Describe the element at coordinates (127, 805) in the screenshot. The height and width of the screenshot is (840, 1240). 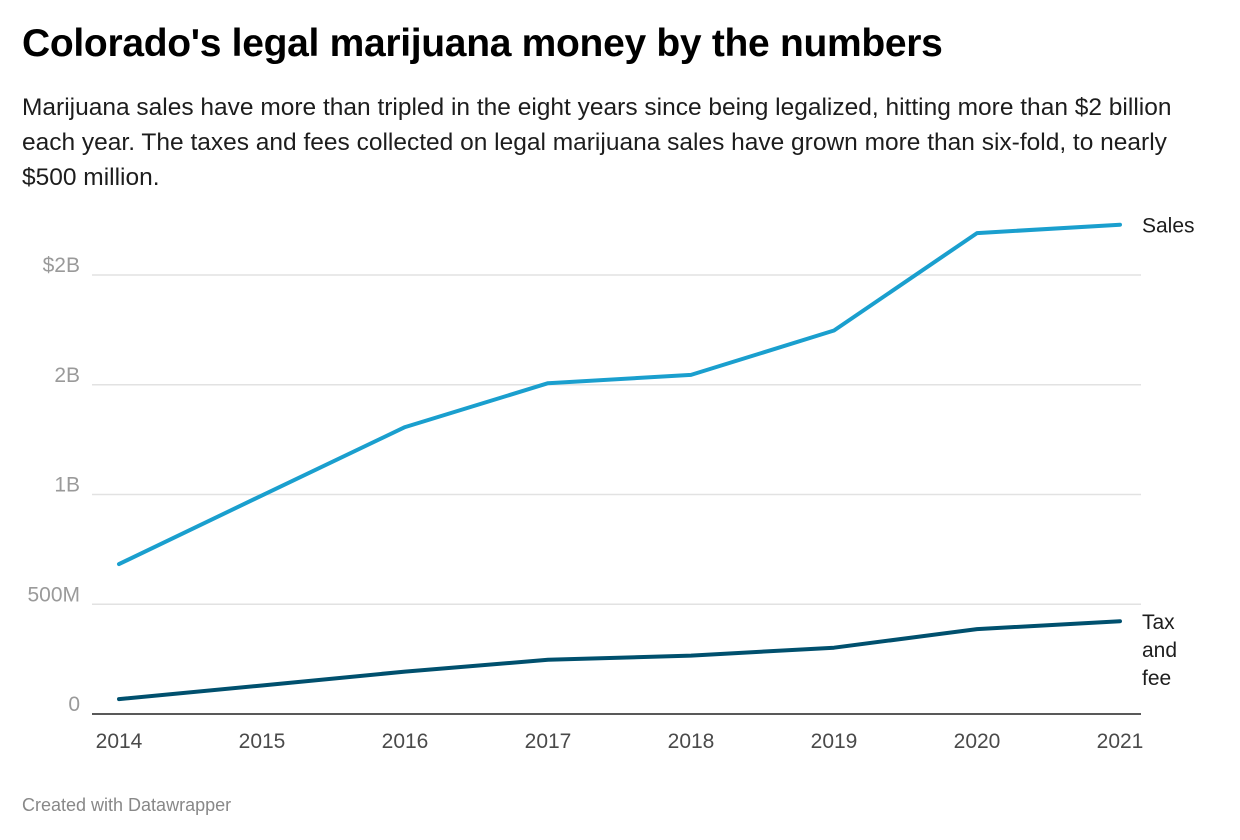
I see `attribution-footer: Created with Datawrapper` at that location.